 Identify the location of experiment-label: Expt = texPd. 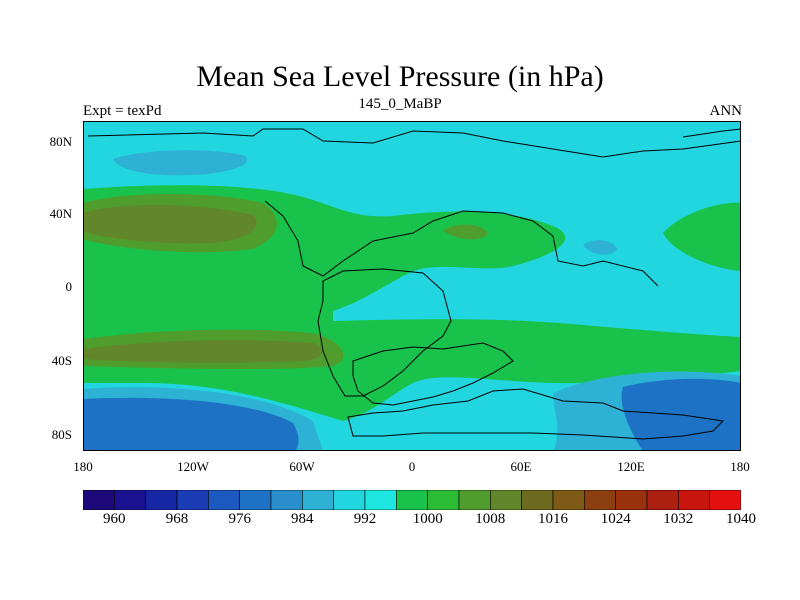
(122, 111).